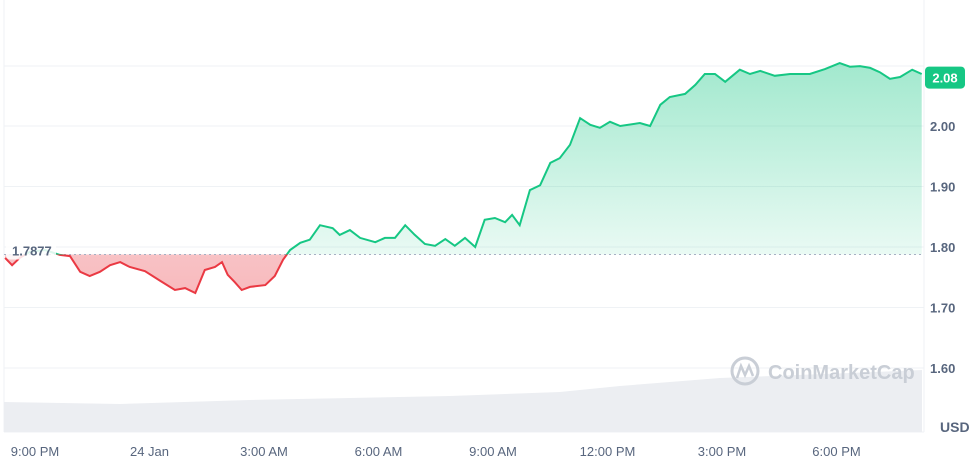  I want to click on watermark-text: CoinMarketCap, so click(841, 373).